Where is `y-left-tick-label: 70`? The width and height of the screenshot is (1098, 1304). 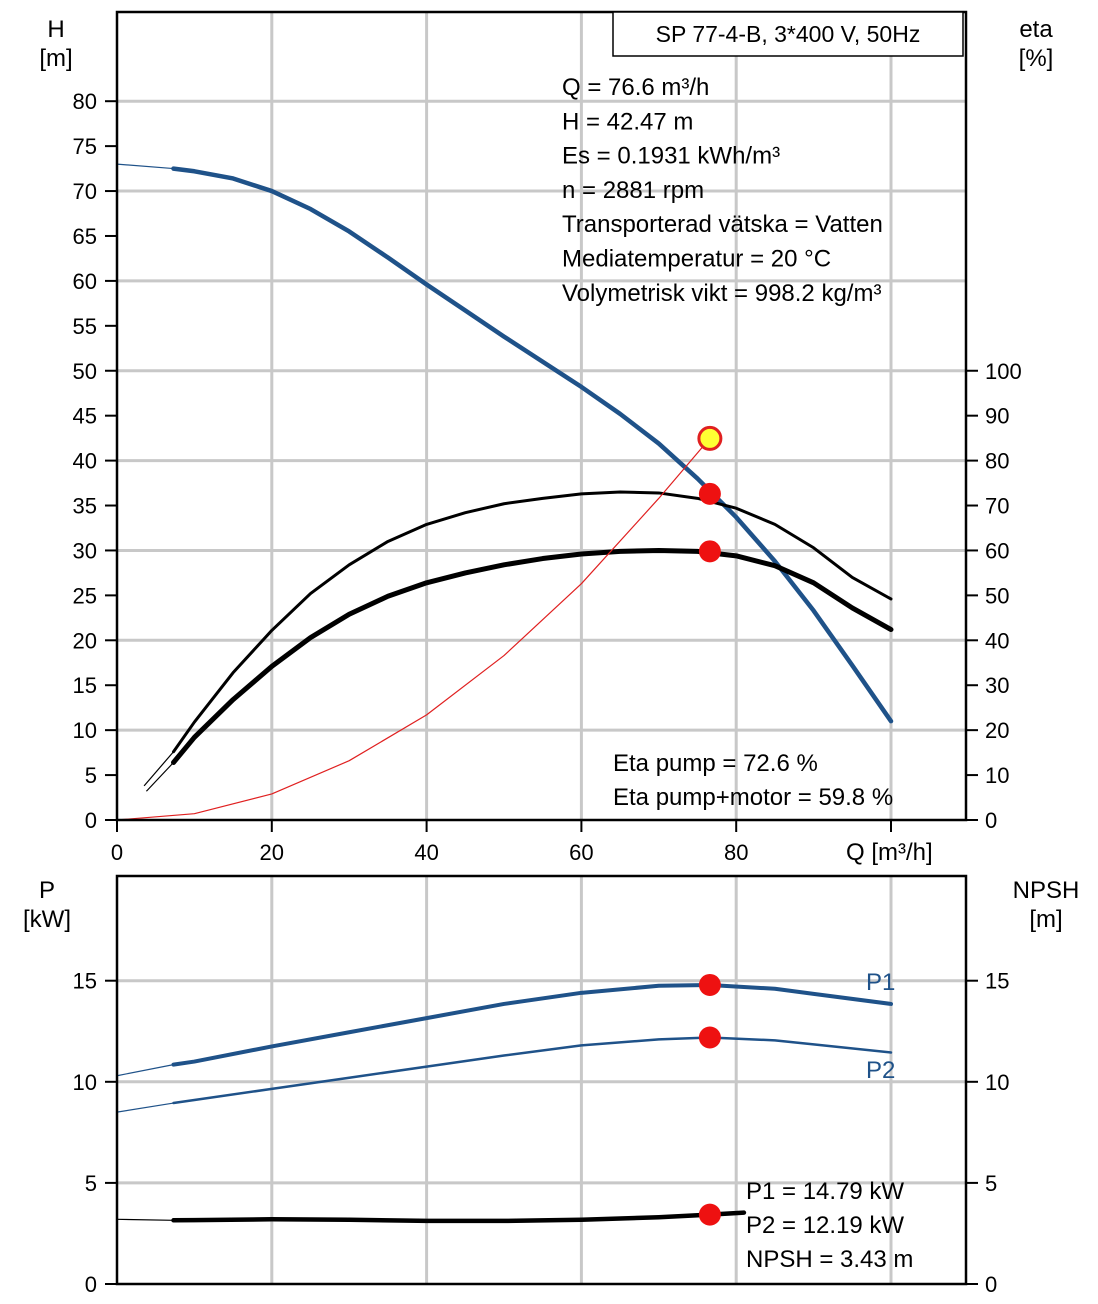 y-left-tick-label: 70 is located at coordinates (85, 191).